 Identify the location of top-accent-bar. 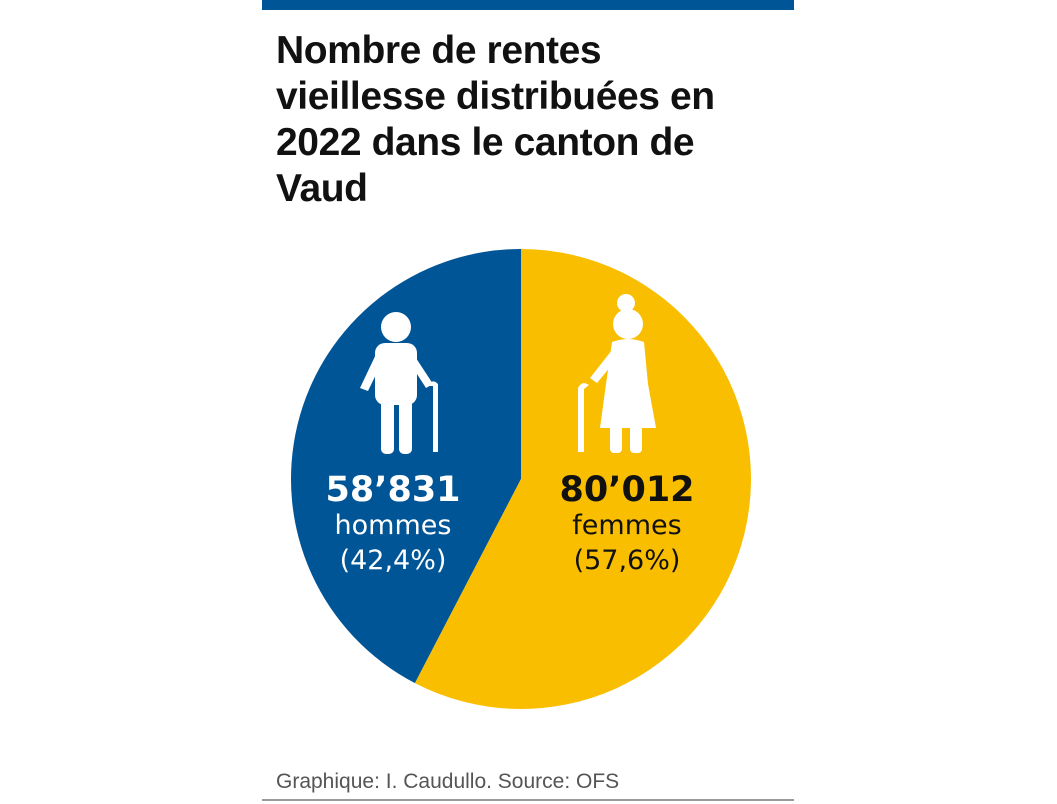
(528, 5).